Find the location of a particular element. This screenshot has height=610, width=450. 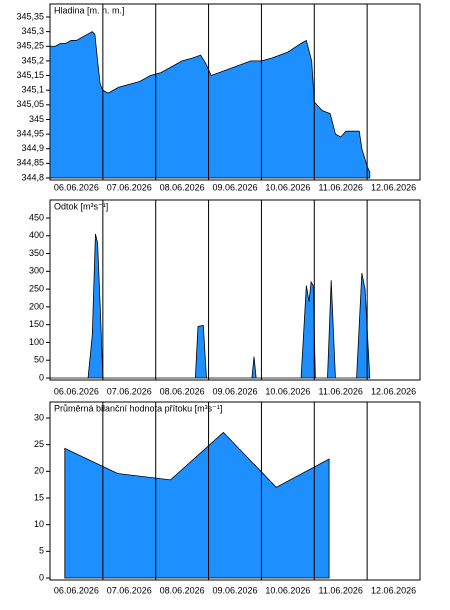

y-tick-label: 250 is located at coordinates (36, 288).